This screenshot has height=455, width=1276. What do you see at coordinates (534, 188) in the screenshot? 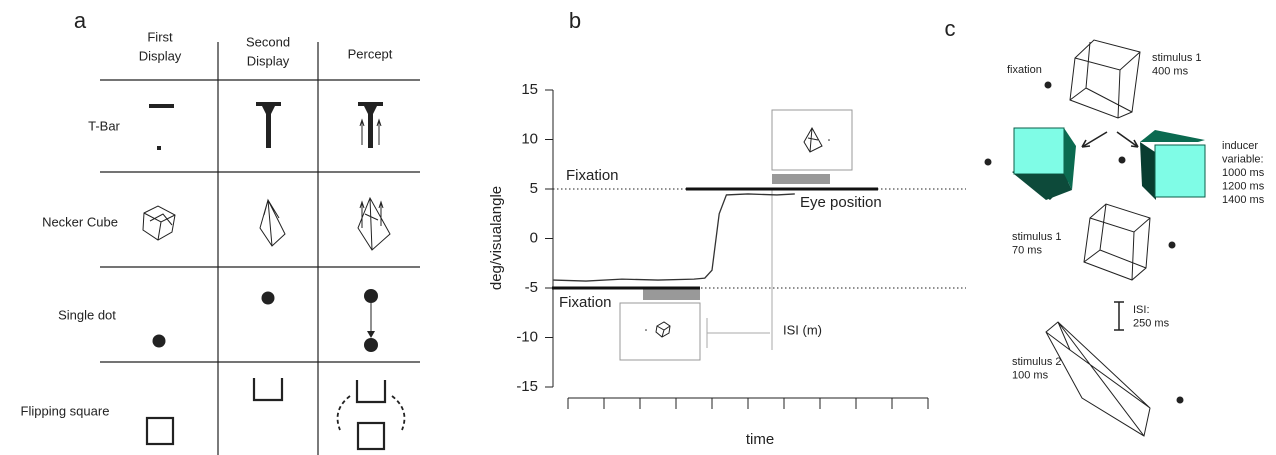
I see `y-tick-label: 5` at bounding box center [534, 188].